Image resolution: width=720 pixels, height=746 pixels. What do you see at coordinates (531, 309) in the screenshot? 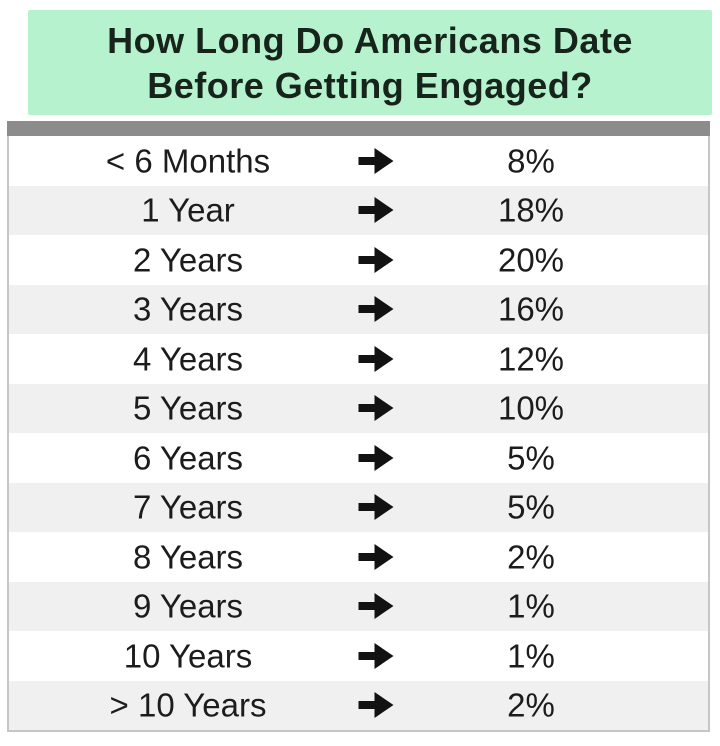
I see `percentage-value: 16%` at bounding box center [531, 309].